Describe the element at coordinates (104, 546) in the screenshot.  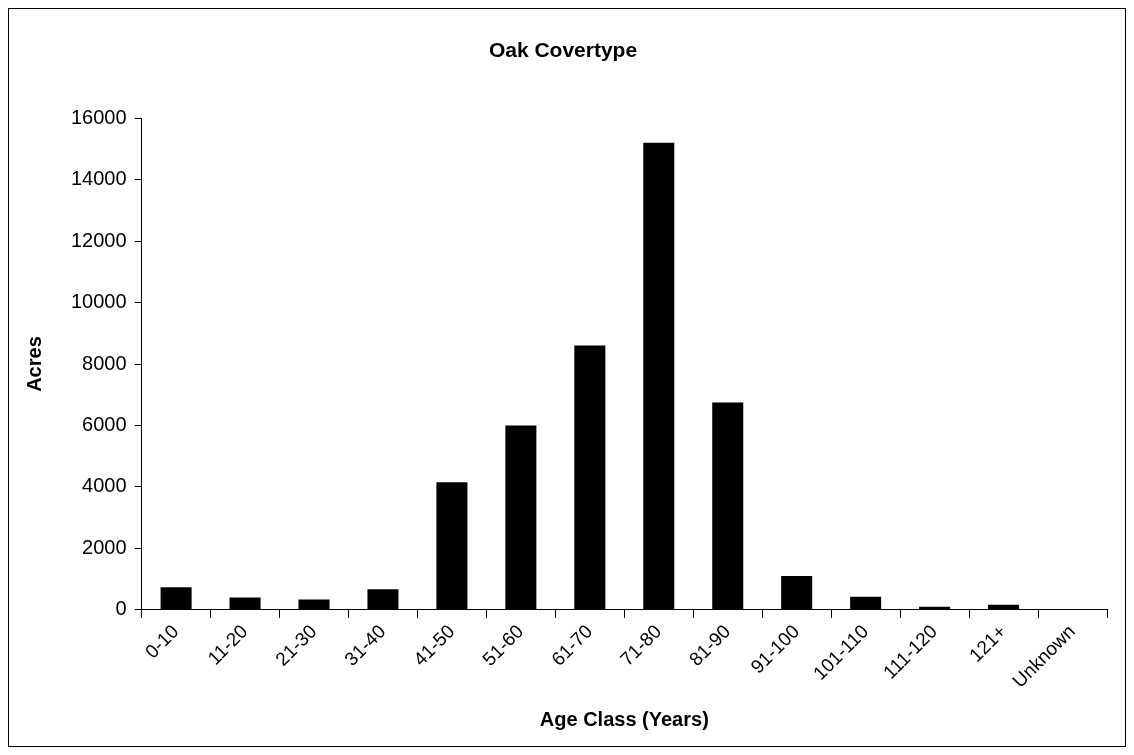
I see `y-tick-label: 2000` at that location.